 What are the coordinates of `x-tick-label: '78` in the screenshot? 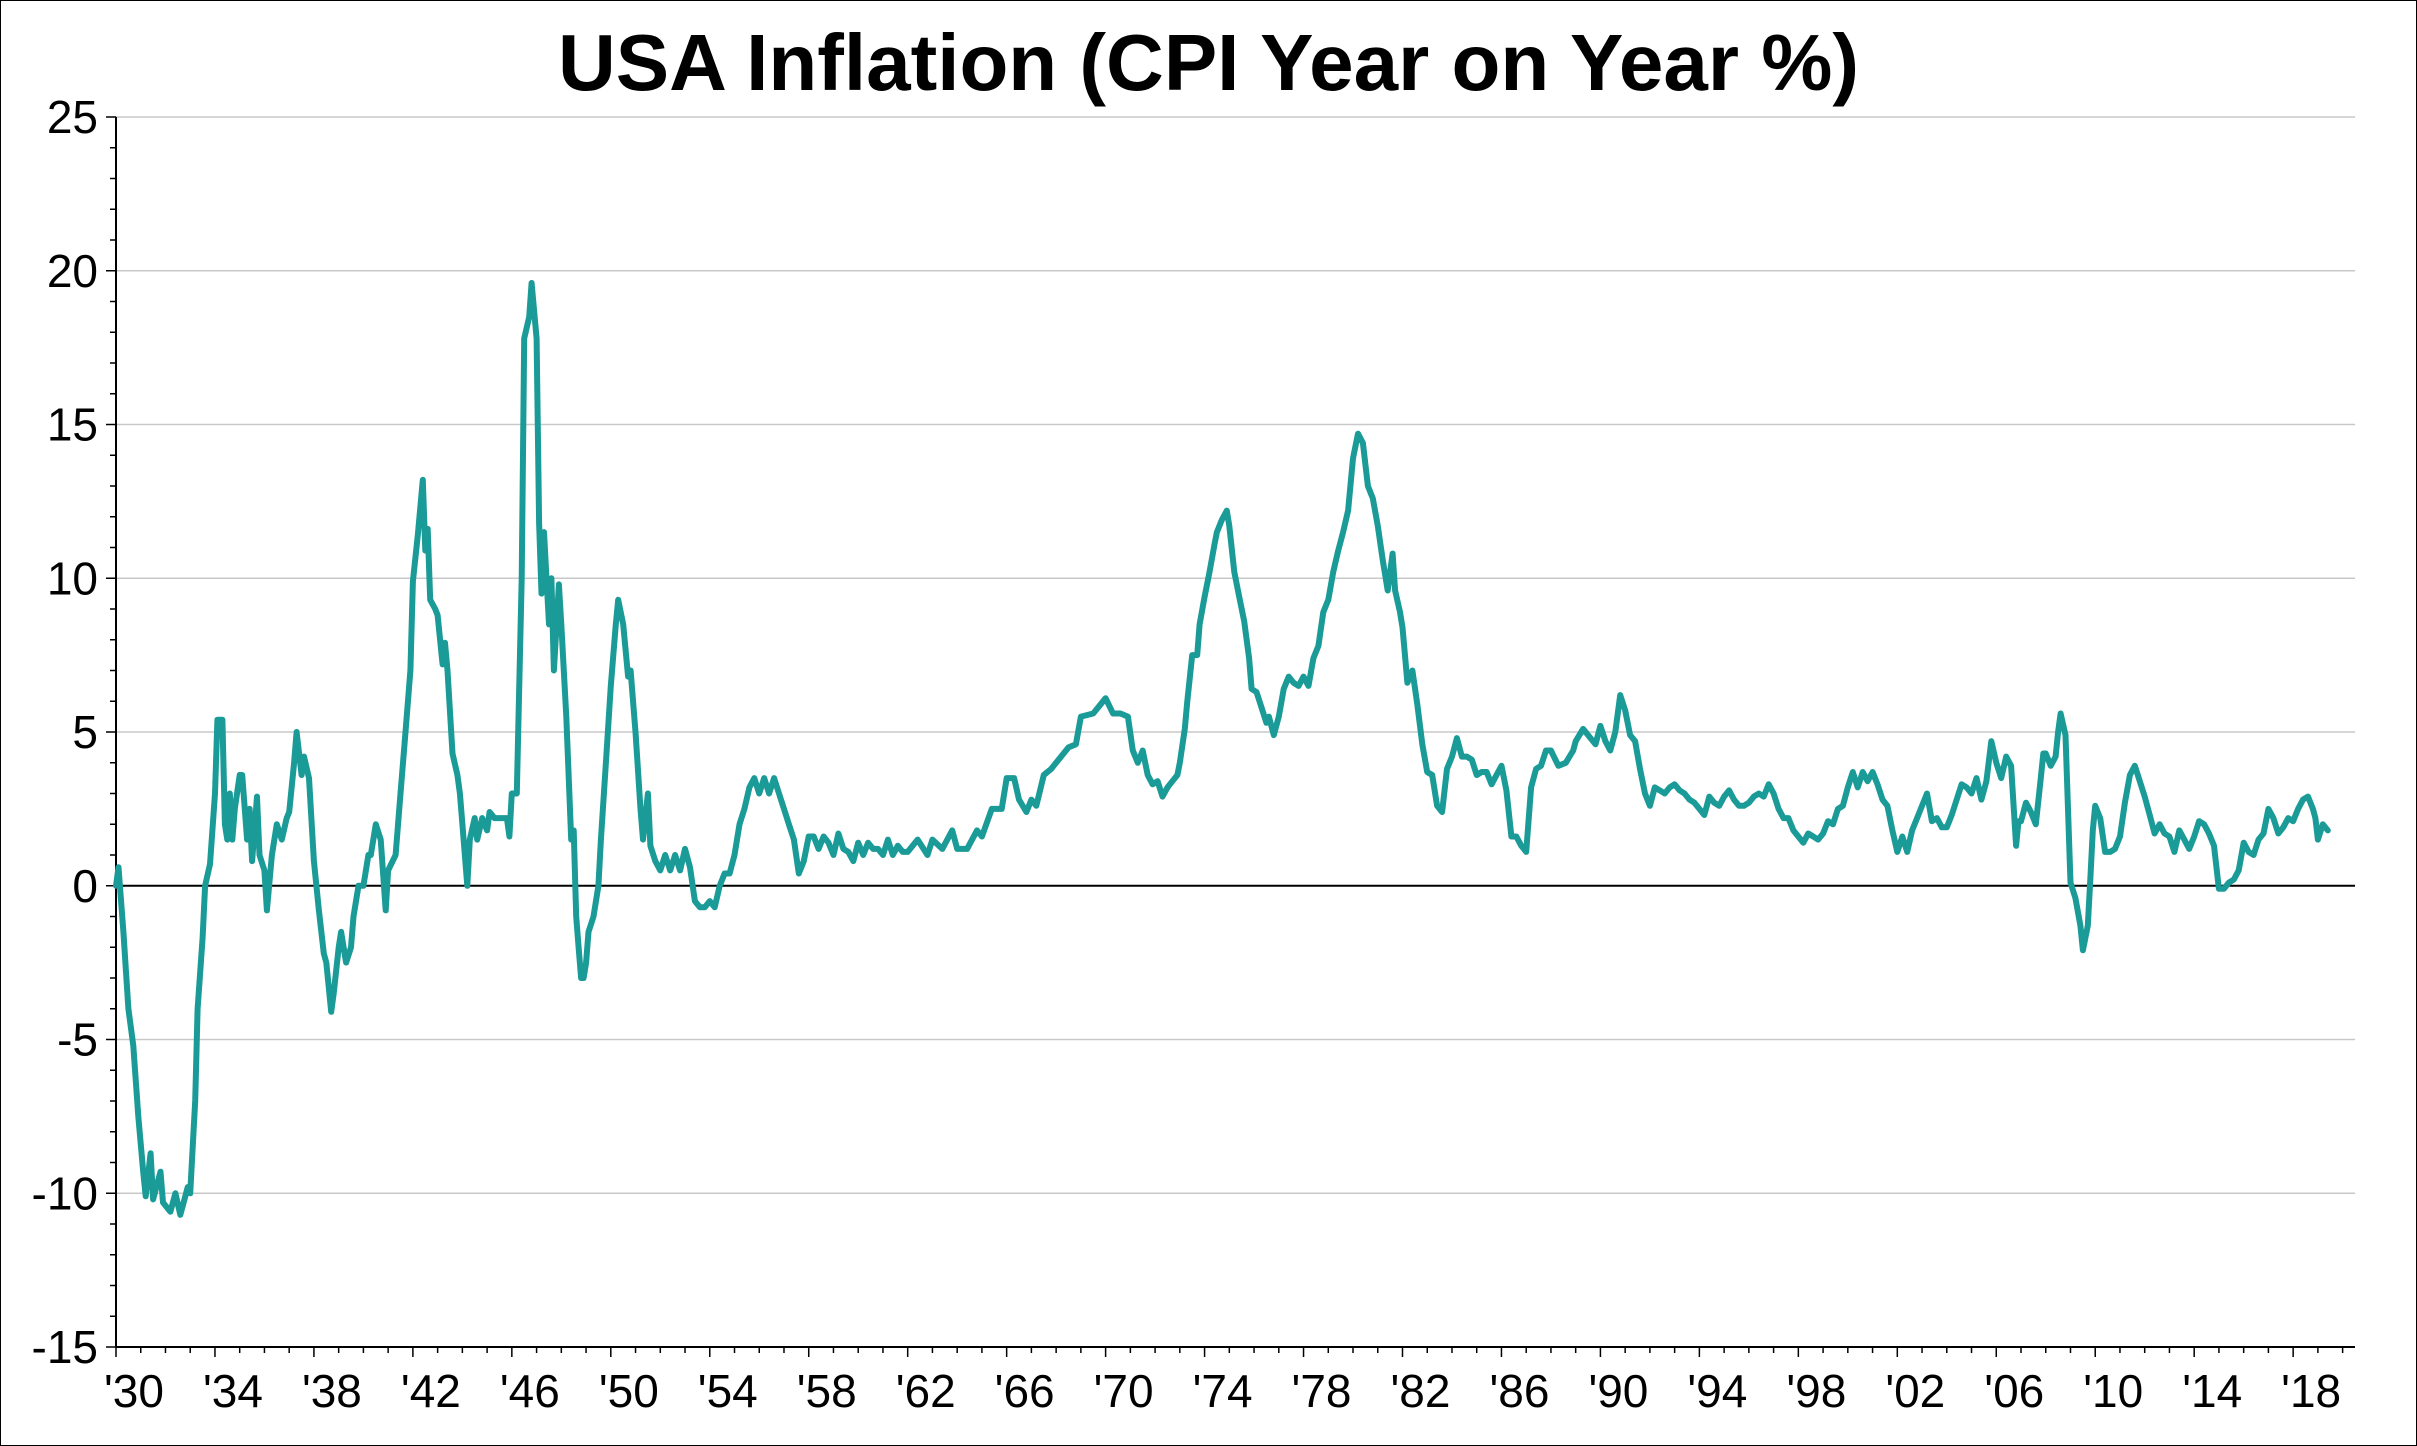 It's located at (1322, 1391).